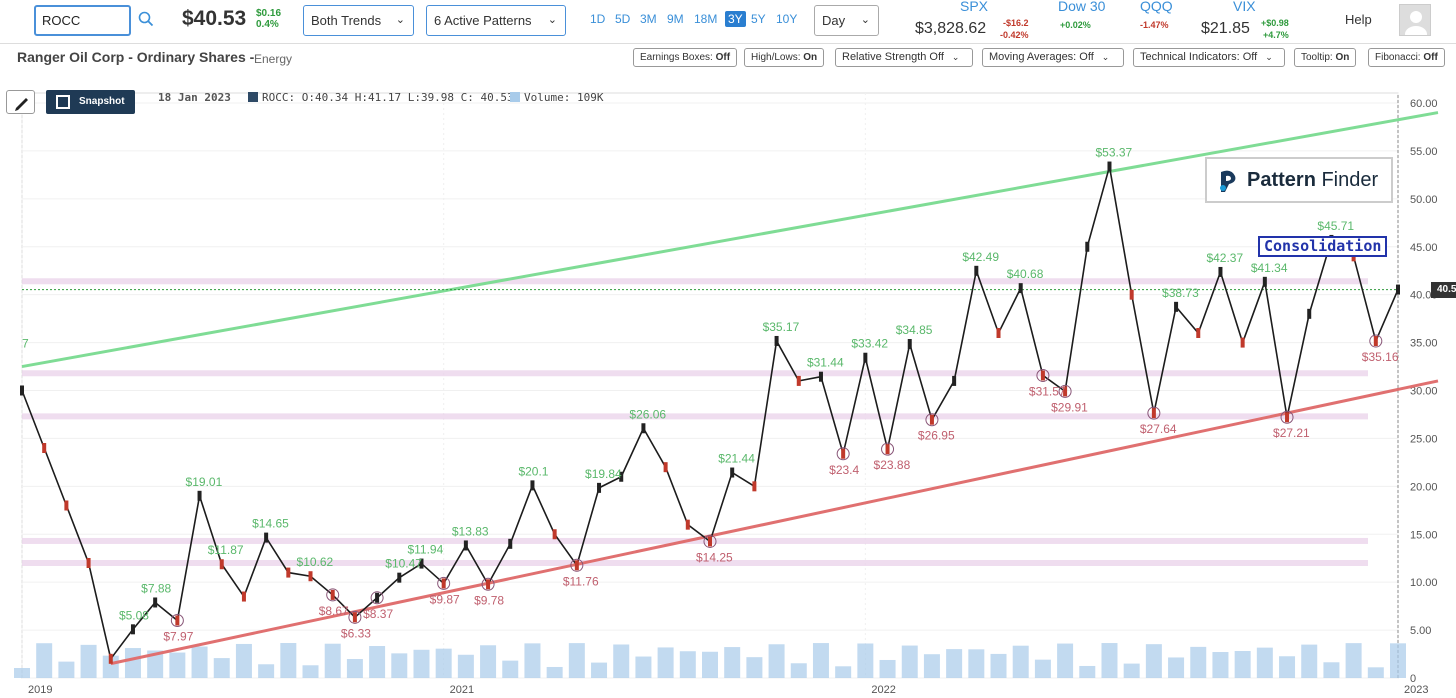 The width and height of the screenshot is (1456, 698). I want to click on range-5y: 5Y, so click(758, 19).